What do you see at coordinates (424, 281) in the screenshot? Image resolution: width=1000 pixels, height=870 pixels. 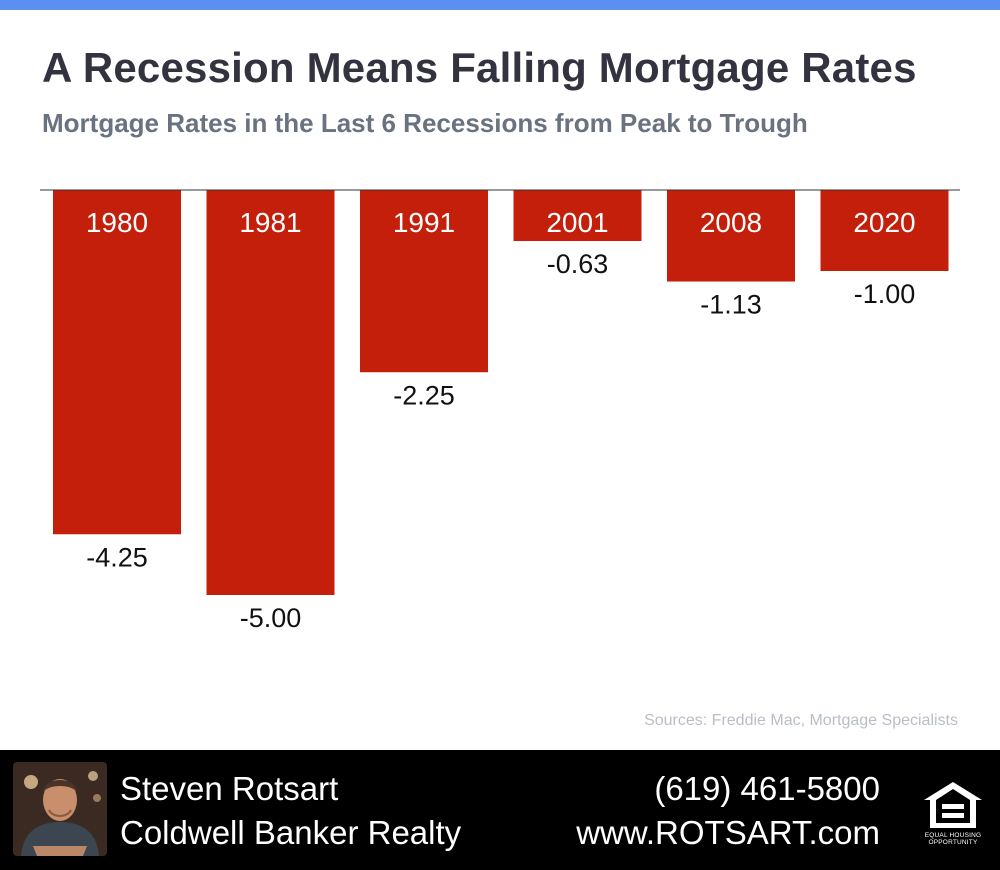 I see `bar-1991` at bounding box center [424, 281].